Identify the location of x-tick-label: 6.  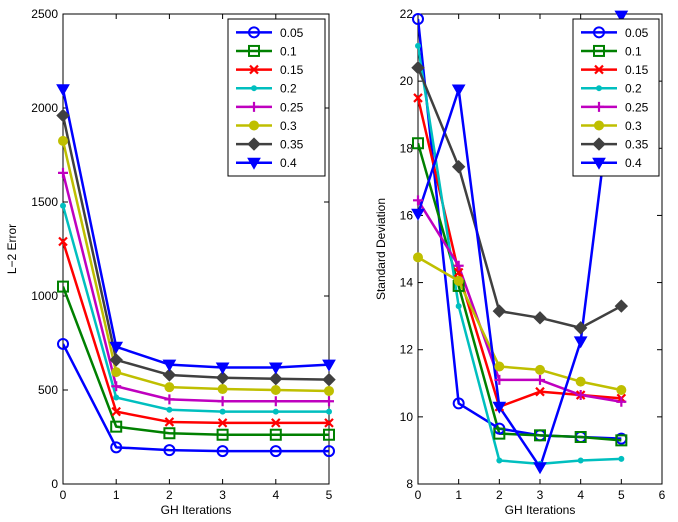
(662, 495).